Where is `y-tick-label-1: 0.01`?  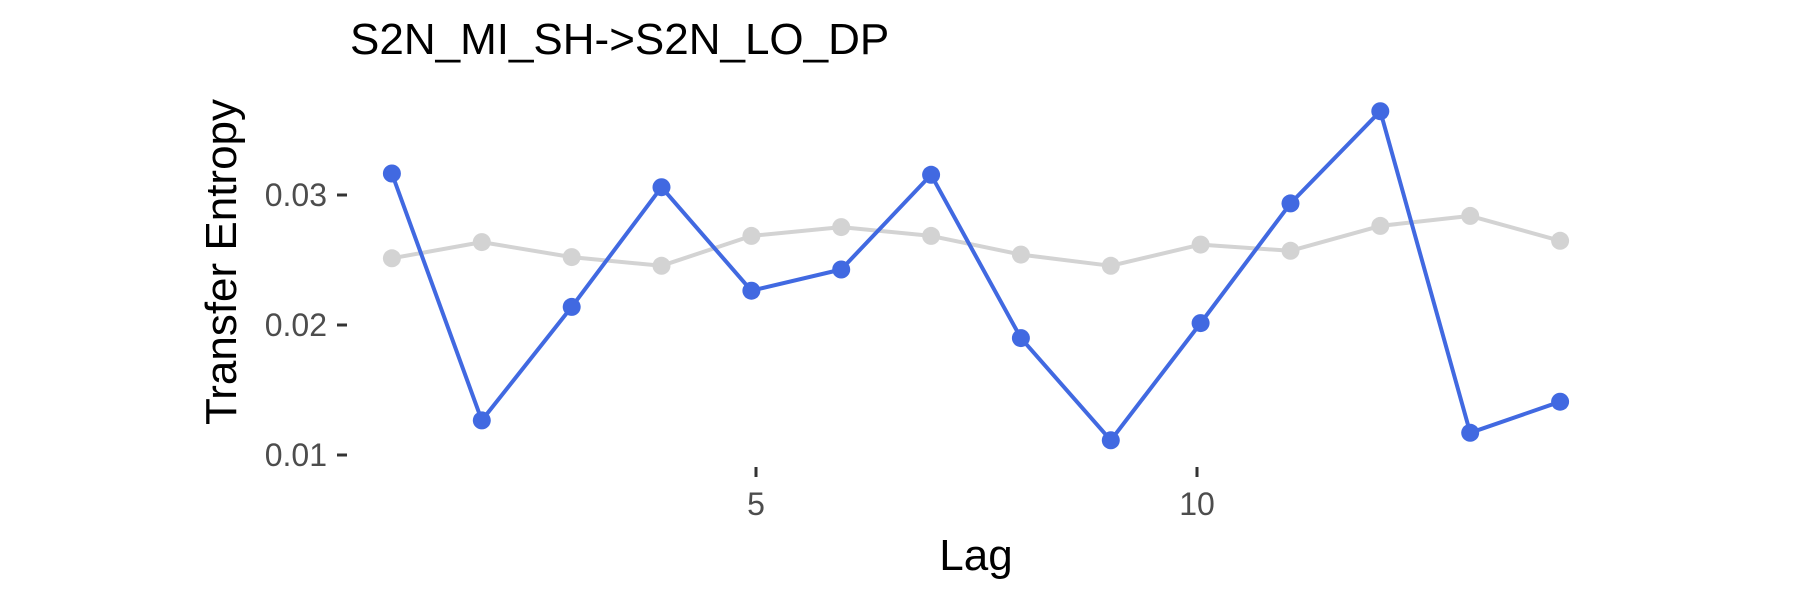
y-tick-label-1: 0.01 is located at coordinates (296, 455).